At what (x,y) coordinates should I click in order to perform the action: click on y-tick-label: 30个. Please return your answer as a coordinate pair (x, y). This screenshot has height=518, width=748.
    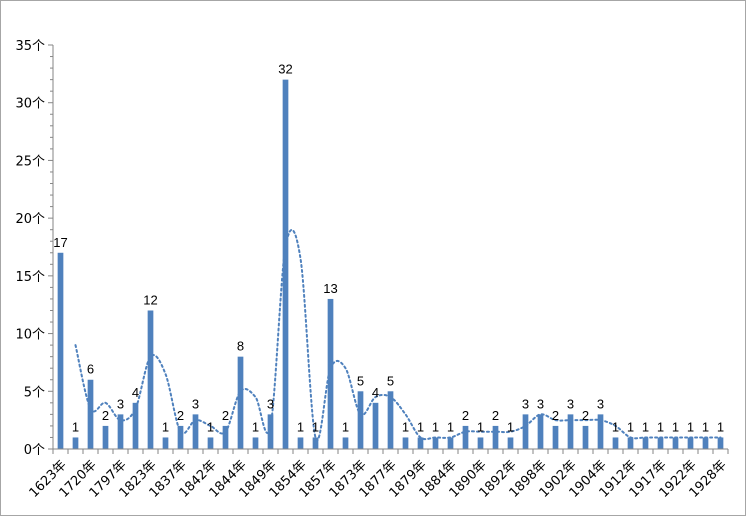
    Looking at the image, I should click on (30, 104).